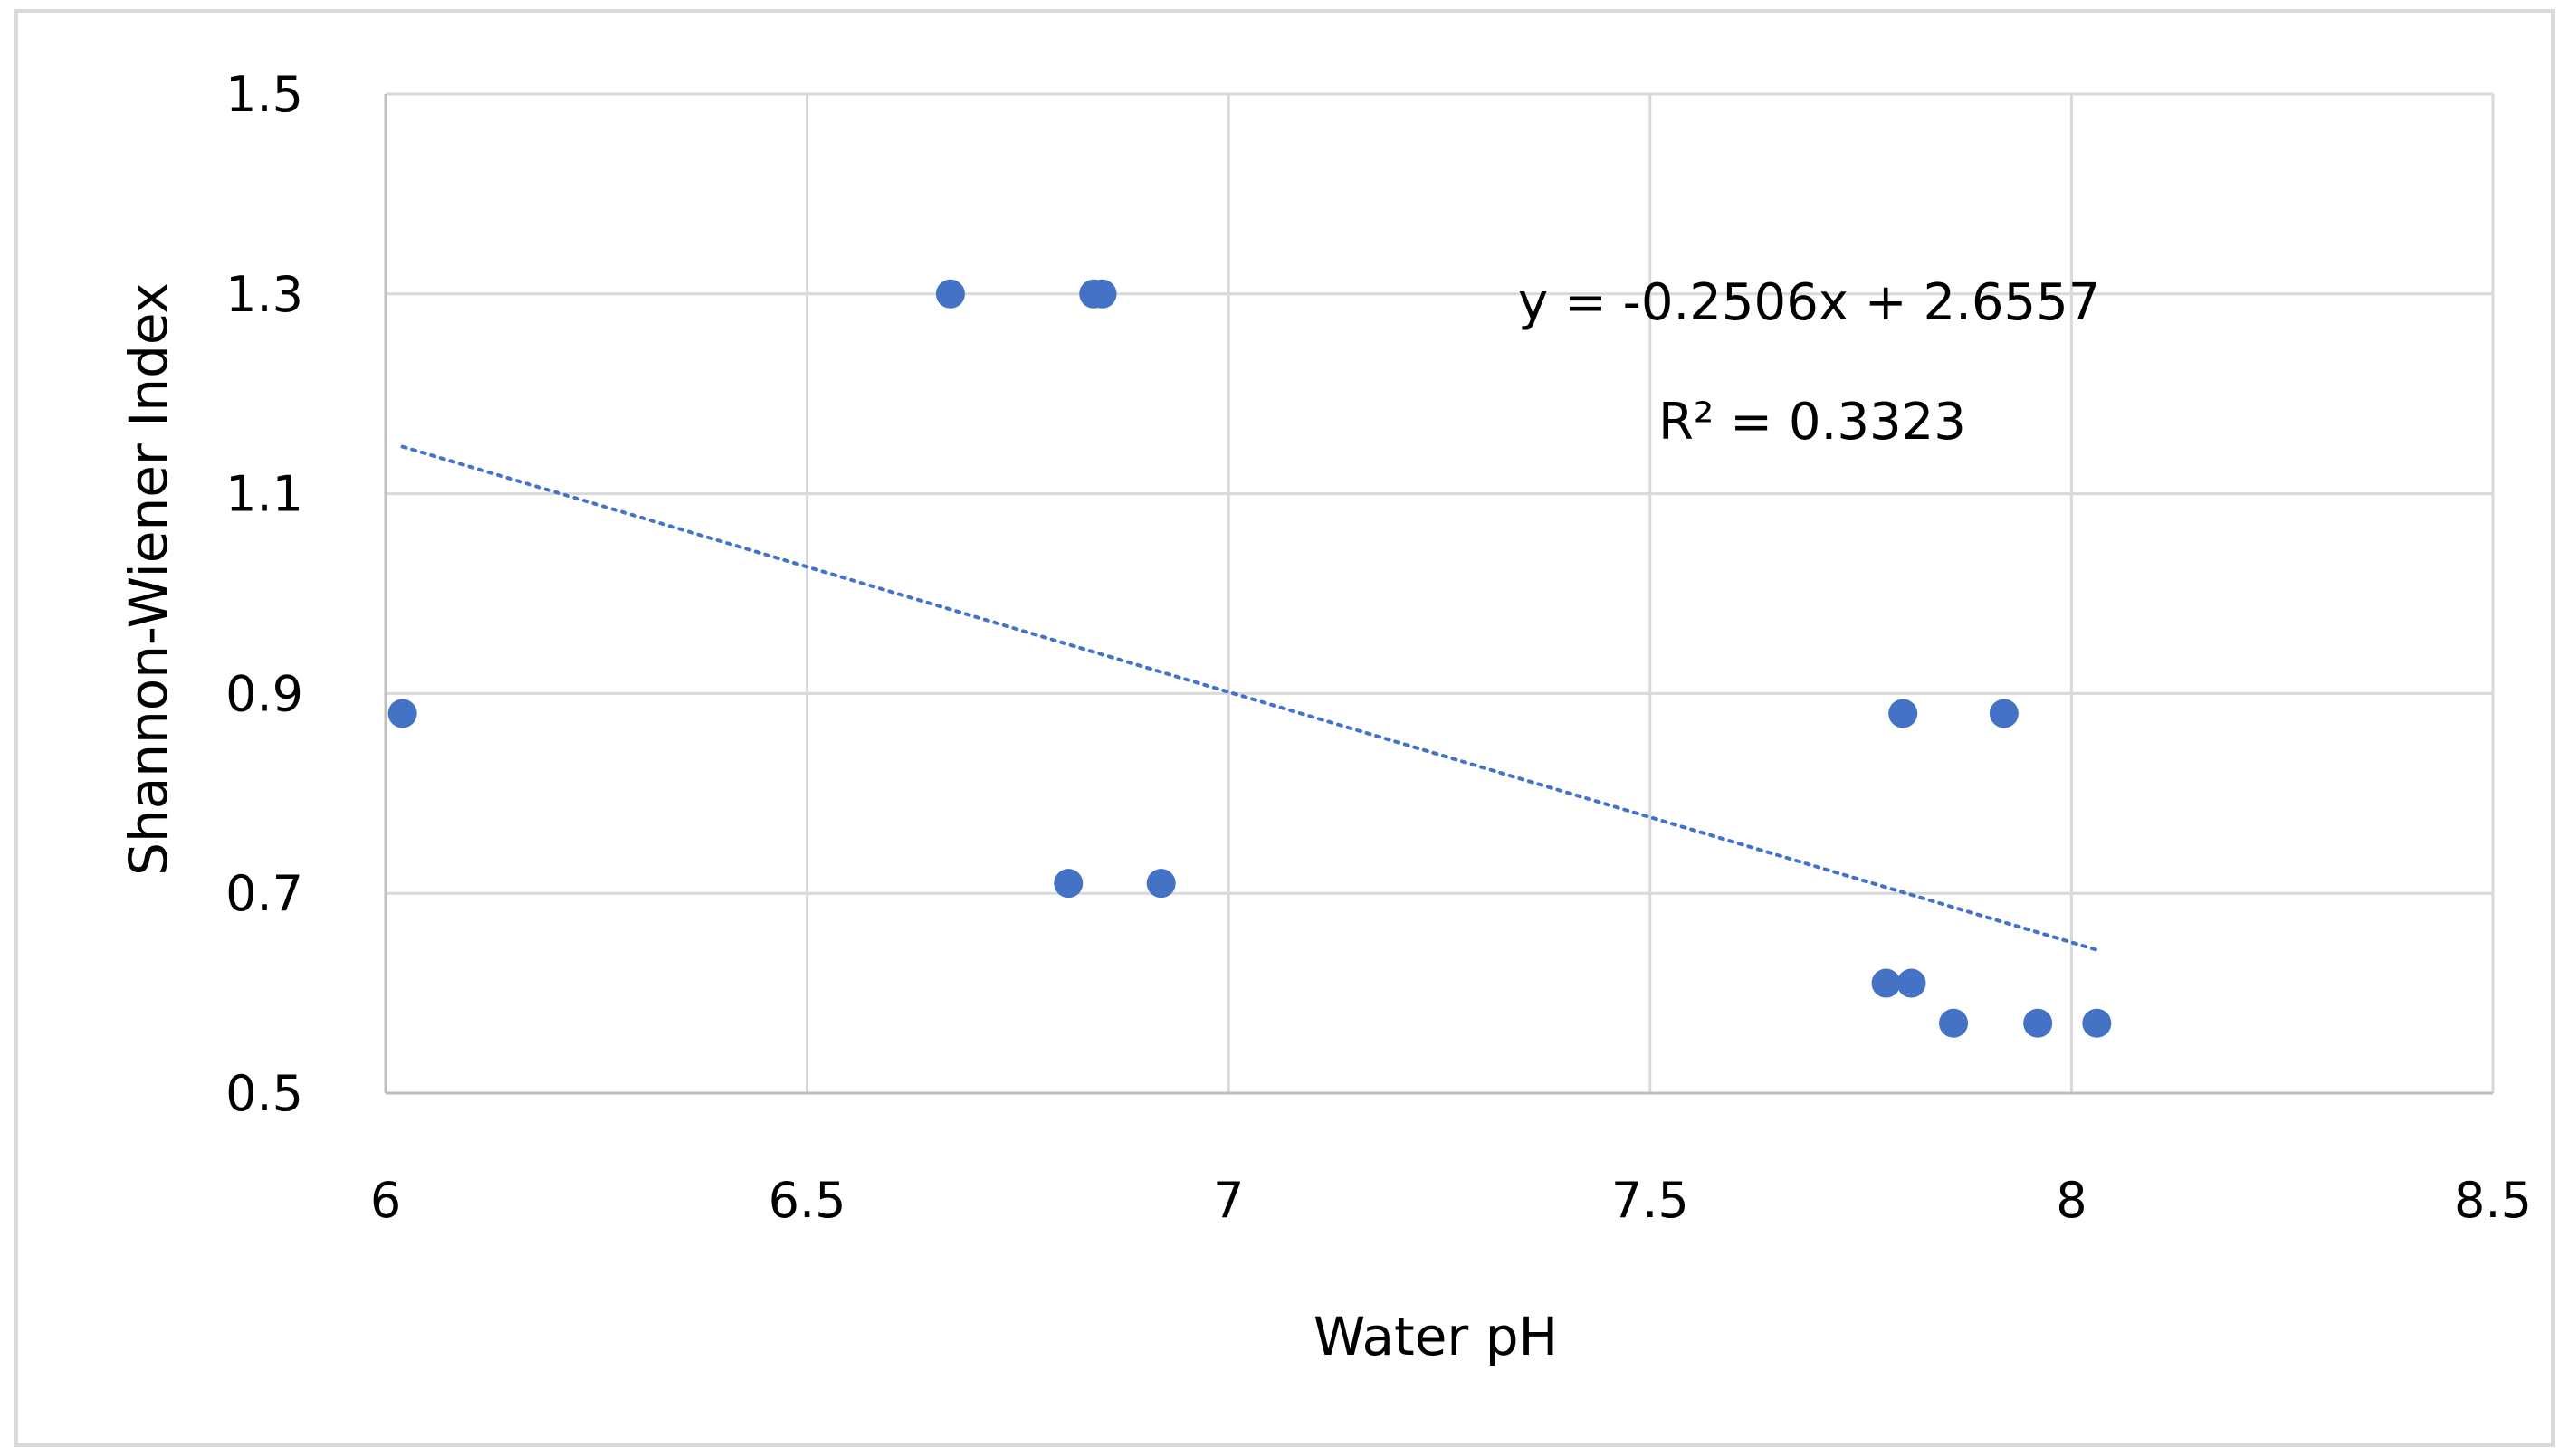 This screenshot has height=1456, width=2569. What do you see at coordinates (1435, 1337) in the screenshot?
I see `x-axis-title: Water pH` at bounding box center [1435, 1337].